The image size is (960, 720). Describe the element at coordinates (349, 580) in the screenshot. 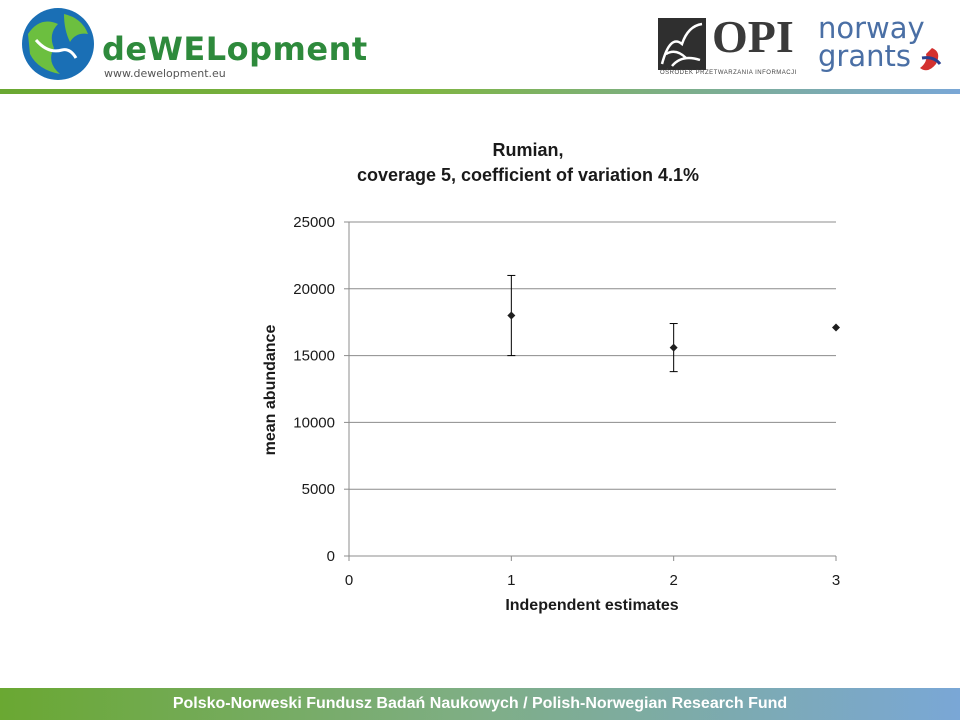

I see `x-tick-label: 0` at that location.